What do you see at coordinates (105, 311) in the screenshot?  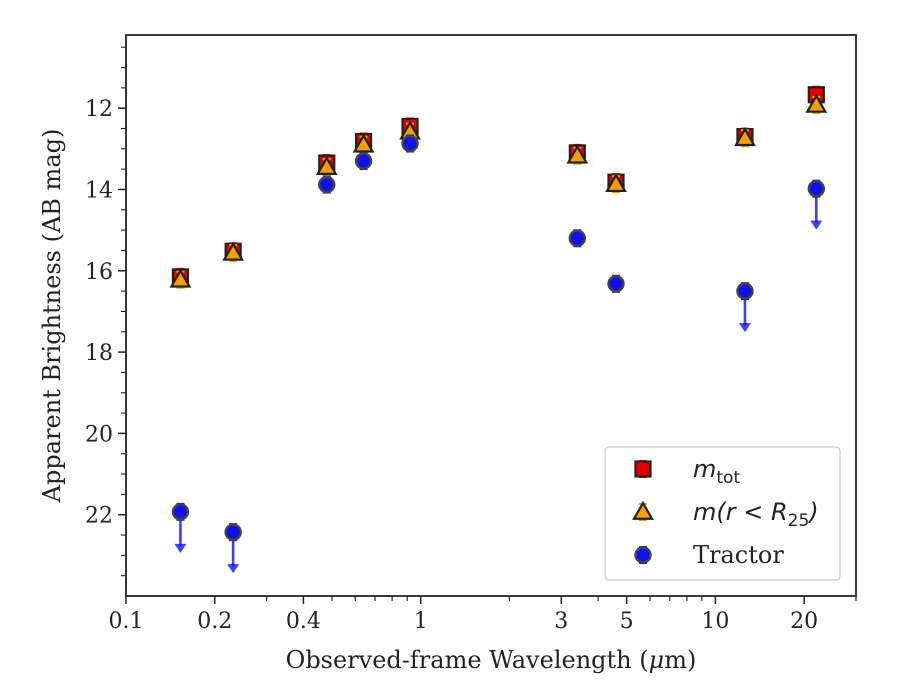 I see `y-axis: 12 14 16 18 20 22` at bounding box center [105, 311].